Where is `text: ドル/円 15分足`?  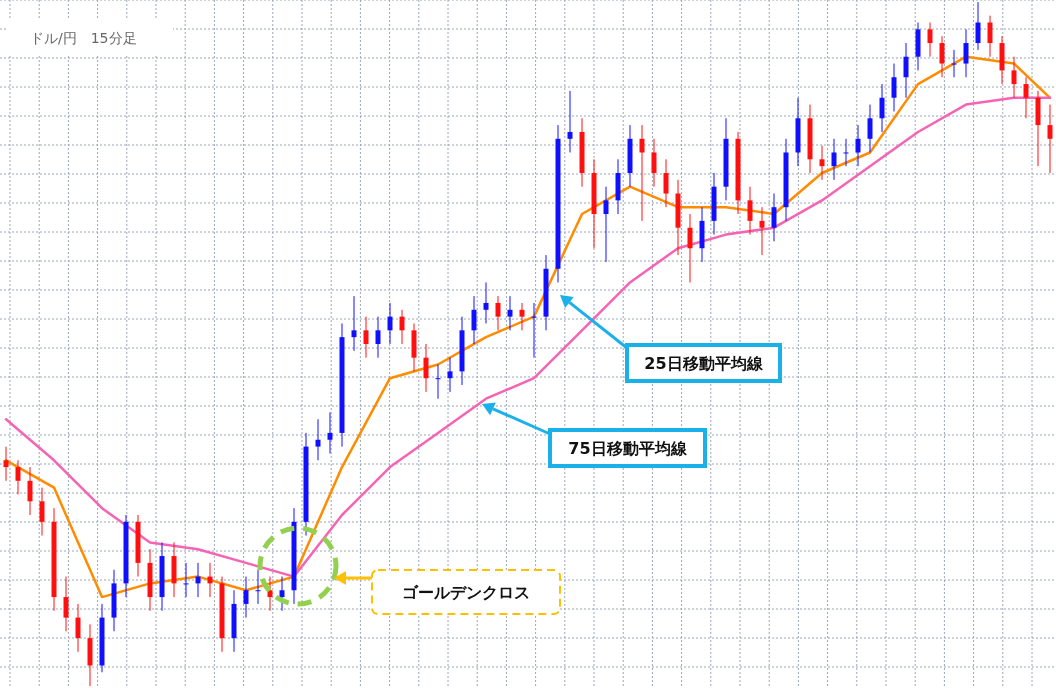
text: ドル/円 15分足 is located at coordinates (83, 38).